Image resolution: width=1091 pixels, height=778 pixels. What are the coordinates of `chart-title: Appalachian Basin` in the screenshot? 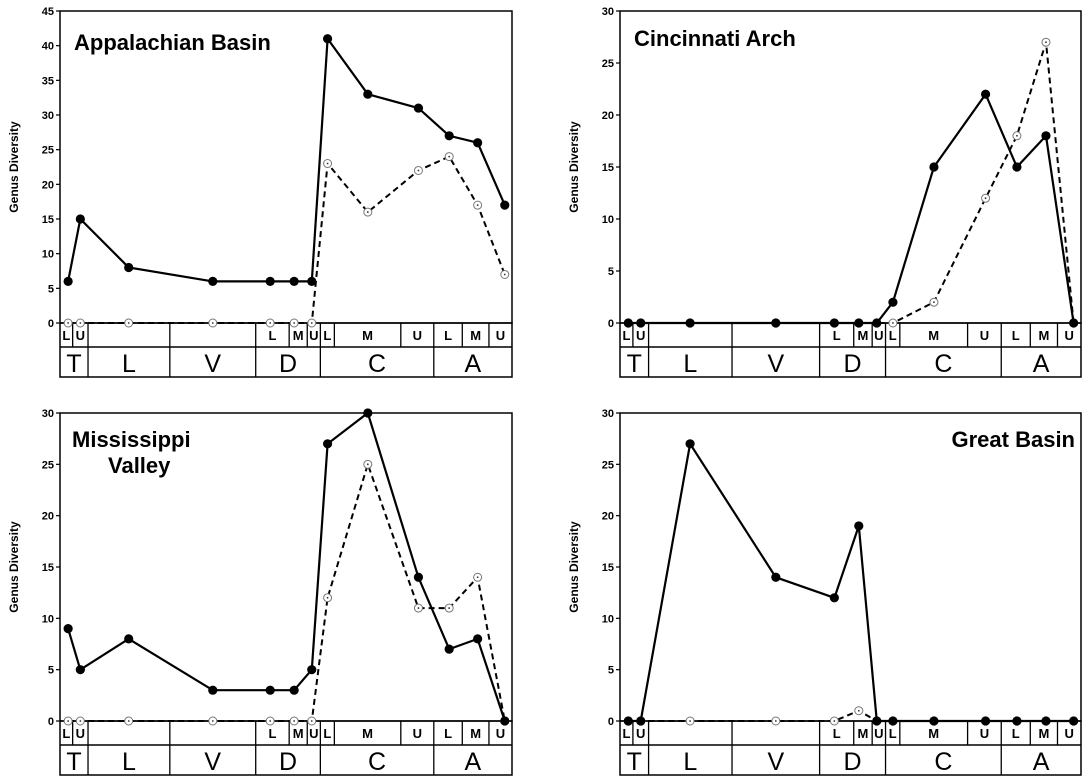 It's located at (172, 42).